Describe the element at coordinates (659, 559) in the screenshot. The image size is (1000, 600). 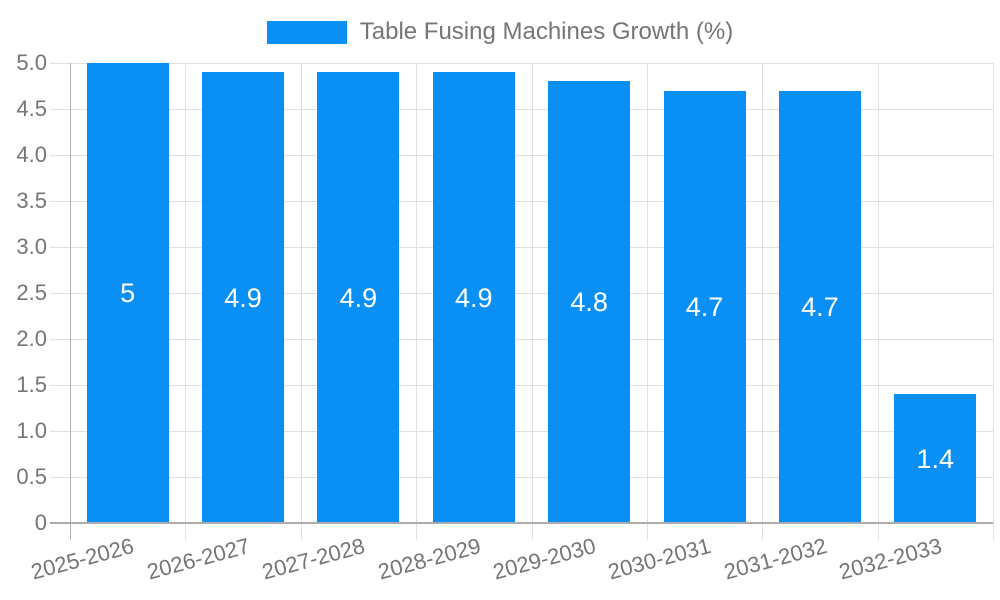
I see `x-tick-label: 2030-2031` at that location.